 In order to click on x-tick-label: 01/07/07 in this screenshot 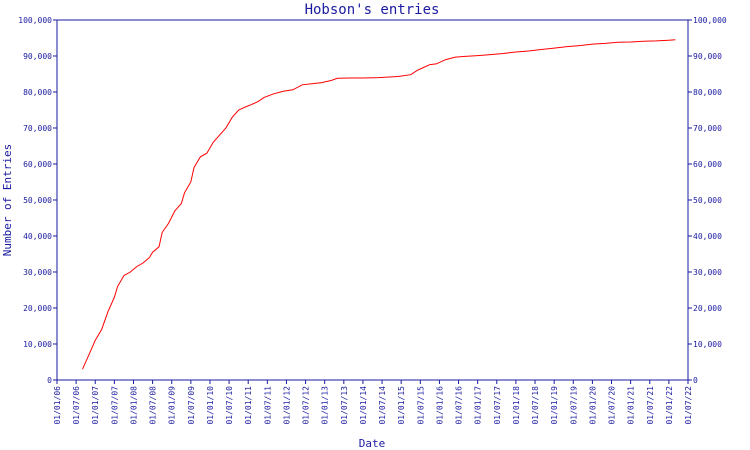, I will do `click(114, 405)`.